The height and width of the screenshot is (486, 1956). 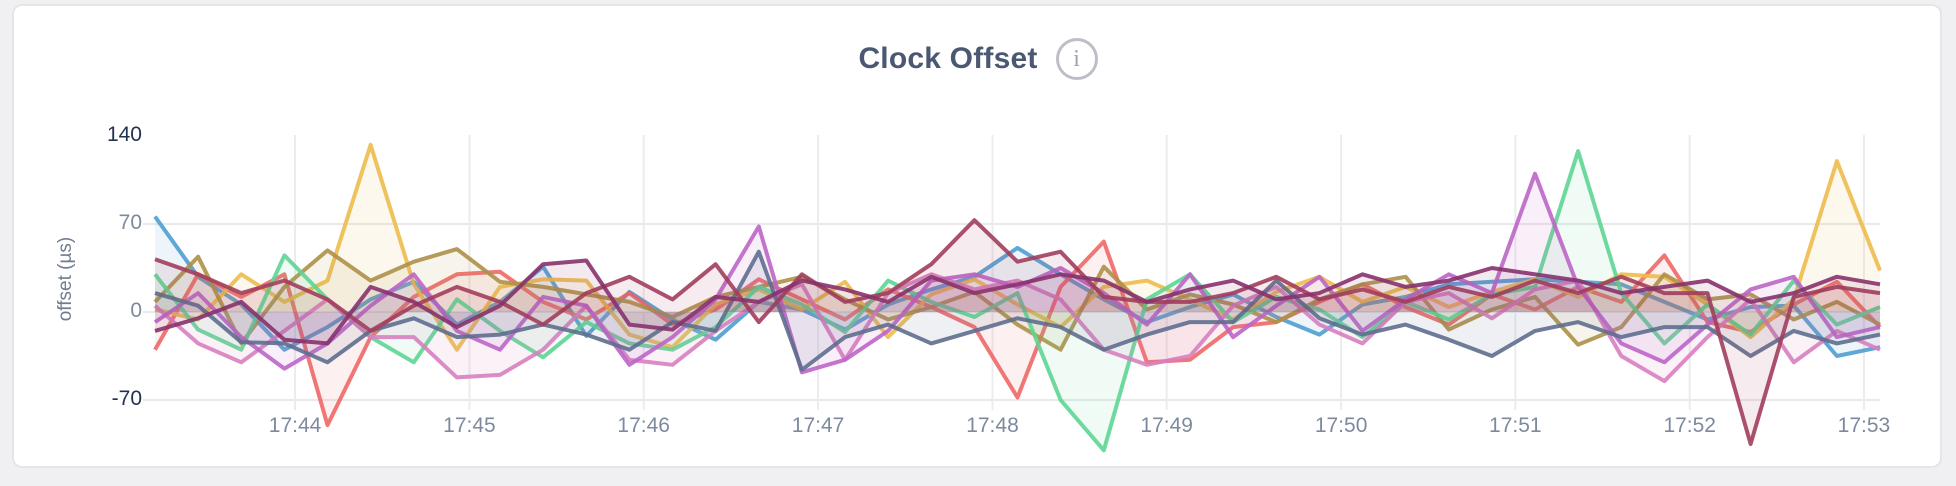 What do you see at coordinates (1689, 425) in the screenshot?
I see `x-tick-label: 17:52` at bounding box center [1689, 425].